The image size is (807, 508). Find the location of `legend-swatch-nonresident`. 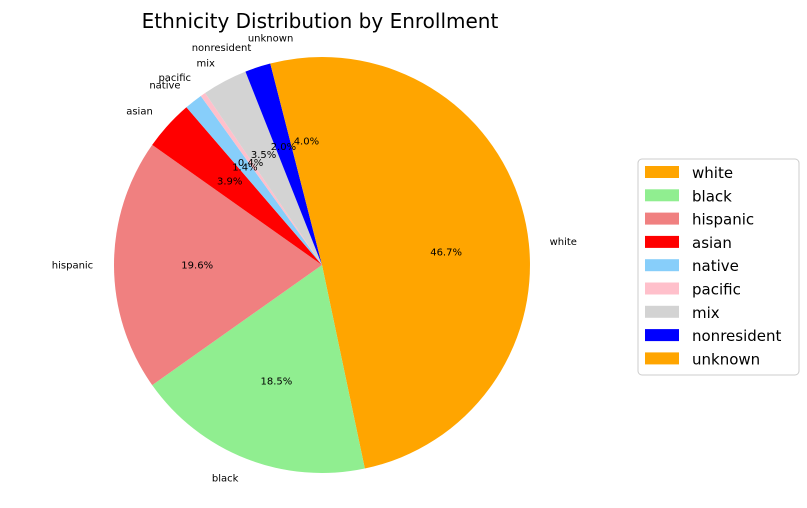

legend-swatch-nonresident is located at coordinates (662, 335).